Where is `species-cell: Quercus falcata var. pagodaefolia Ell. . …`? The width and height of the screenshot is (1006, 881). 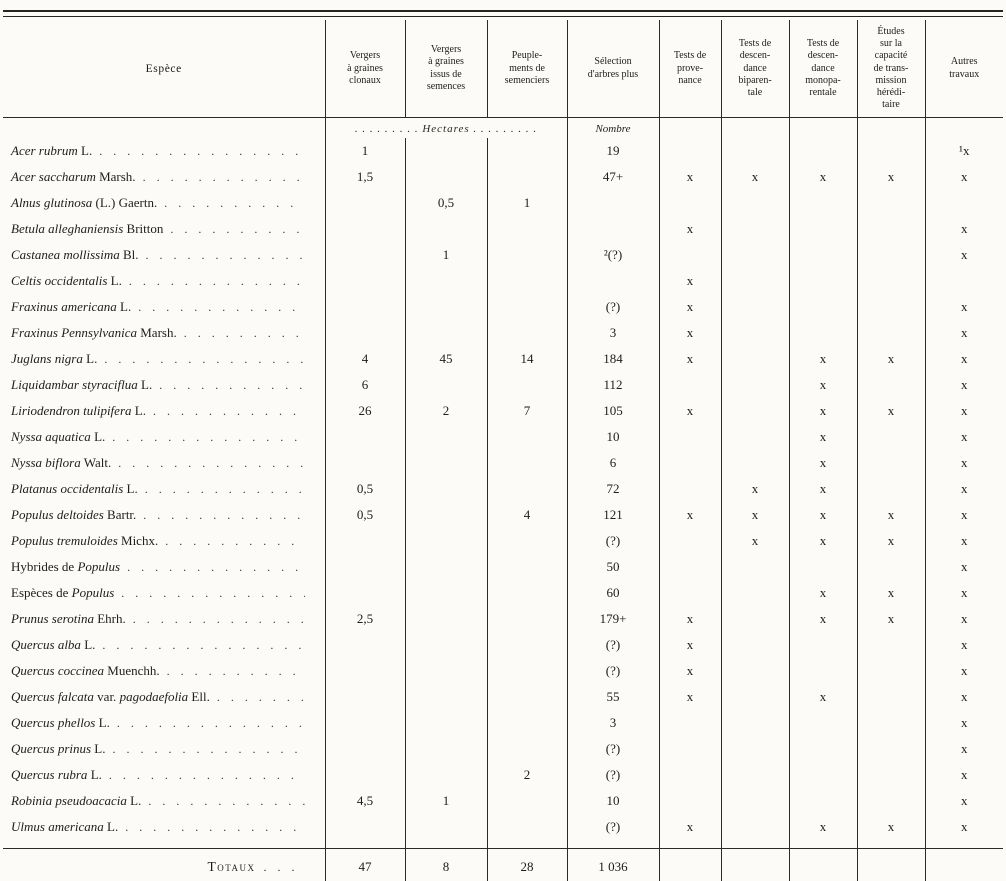
species-cell: Quercus falcata var. pagodaefolia Ell. . … is located at coordinates (164, 697).